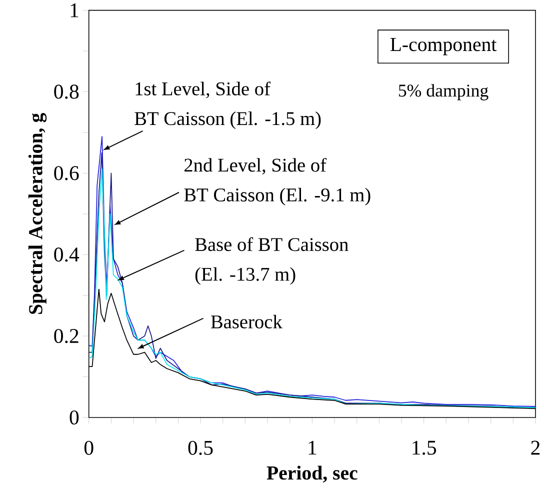 Image resolution: width=544 pixels, height=504 pixels. Describe the element at coordinates (66, 173) in the screenshot. I see `y-tick-label: 0.6` at that location.